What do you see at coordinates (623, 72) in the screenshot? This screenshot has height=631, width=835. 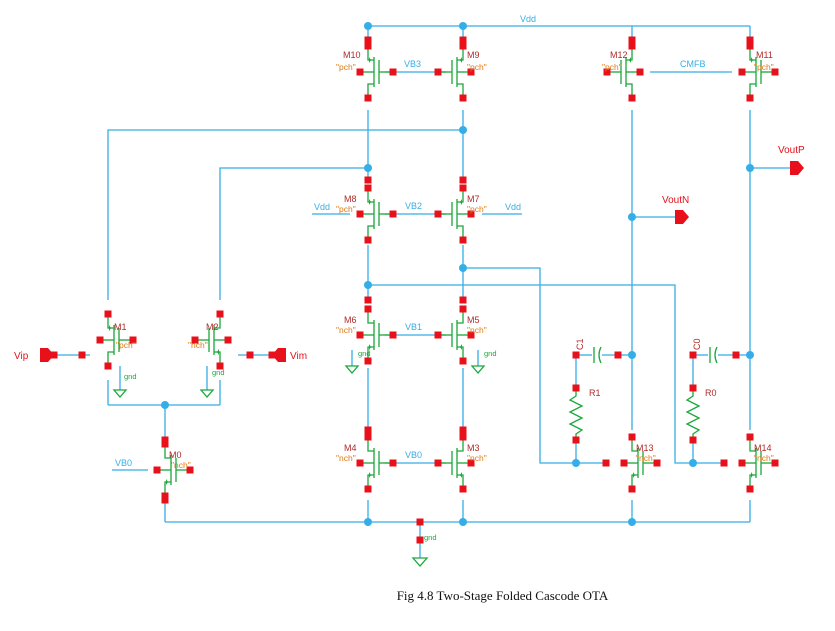 I see `transistor-m12` at bounding box center [623, 72].